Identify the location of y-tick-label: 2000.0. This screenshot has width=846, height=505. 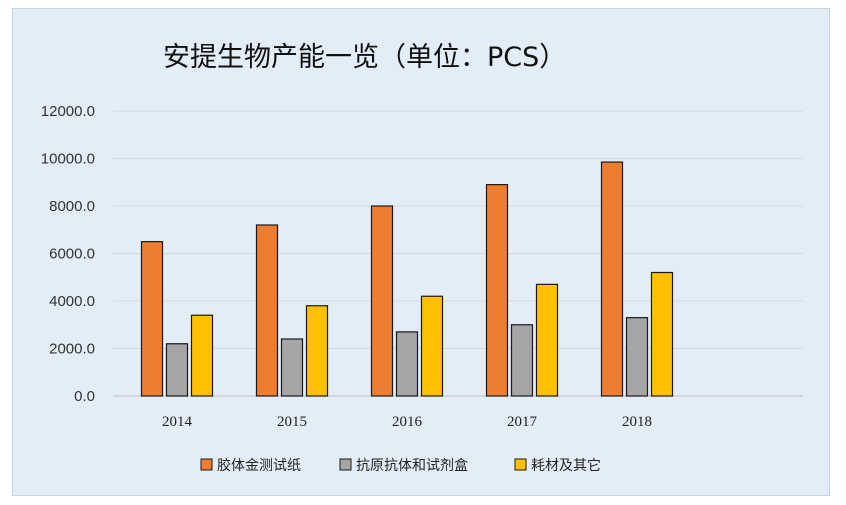
(72, 349).